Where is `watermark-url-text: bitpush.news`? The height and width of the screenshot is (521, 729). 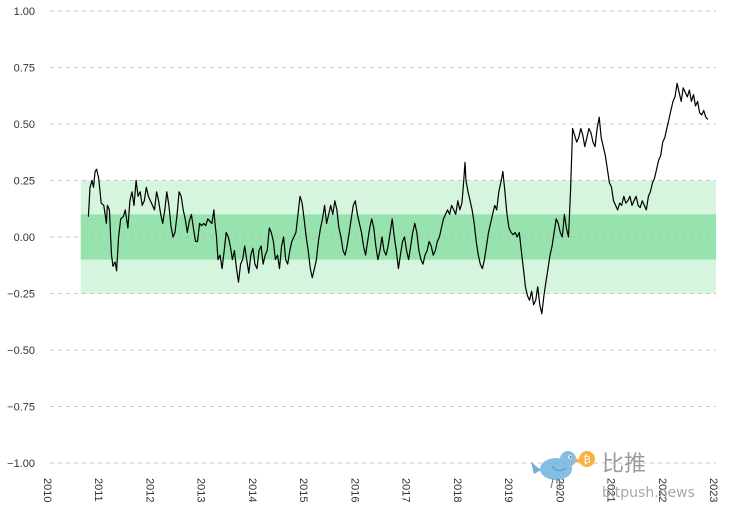
watermark-url-text: bitpush.news is located at coordinates (648, 493).